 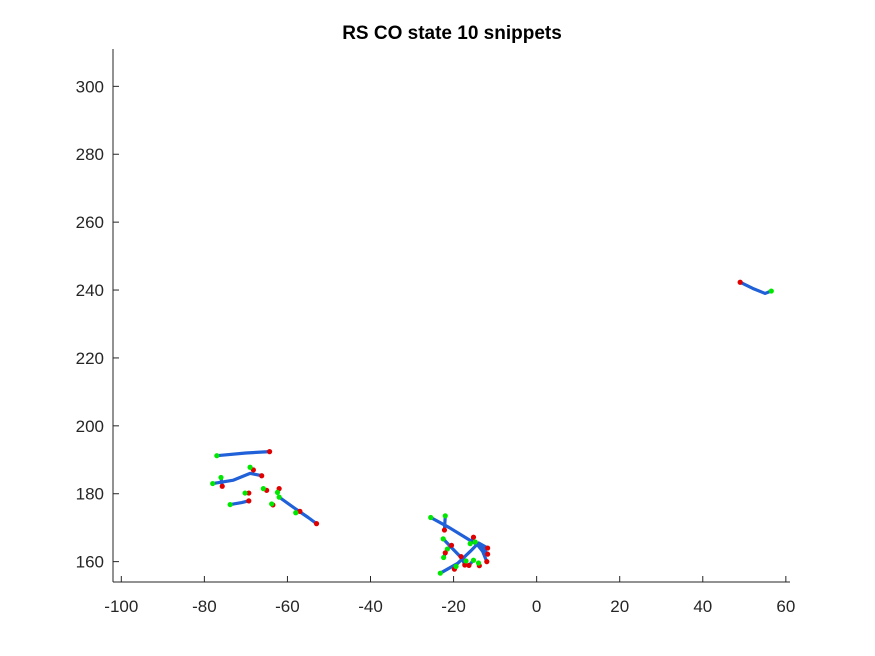 I want to click on x-tick-label: -40, so click(x=370, y=606).